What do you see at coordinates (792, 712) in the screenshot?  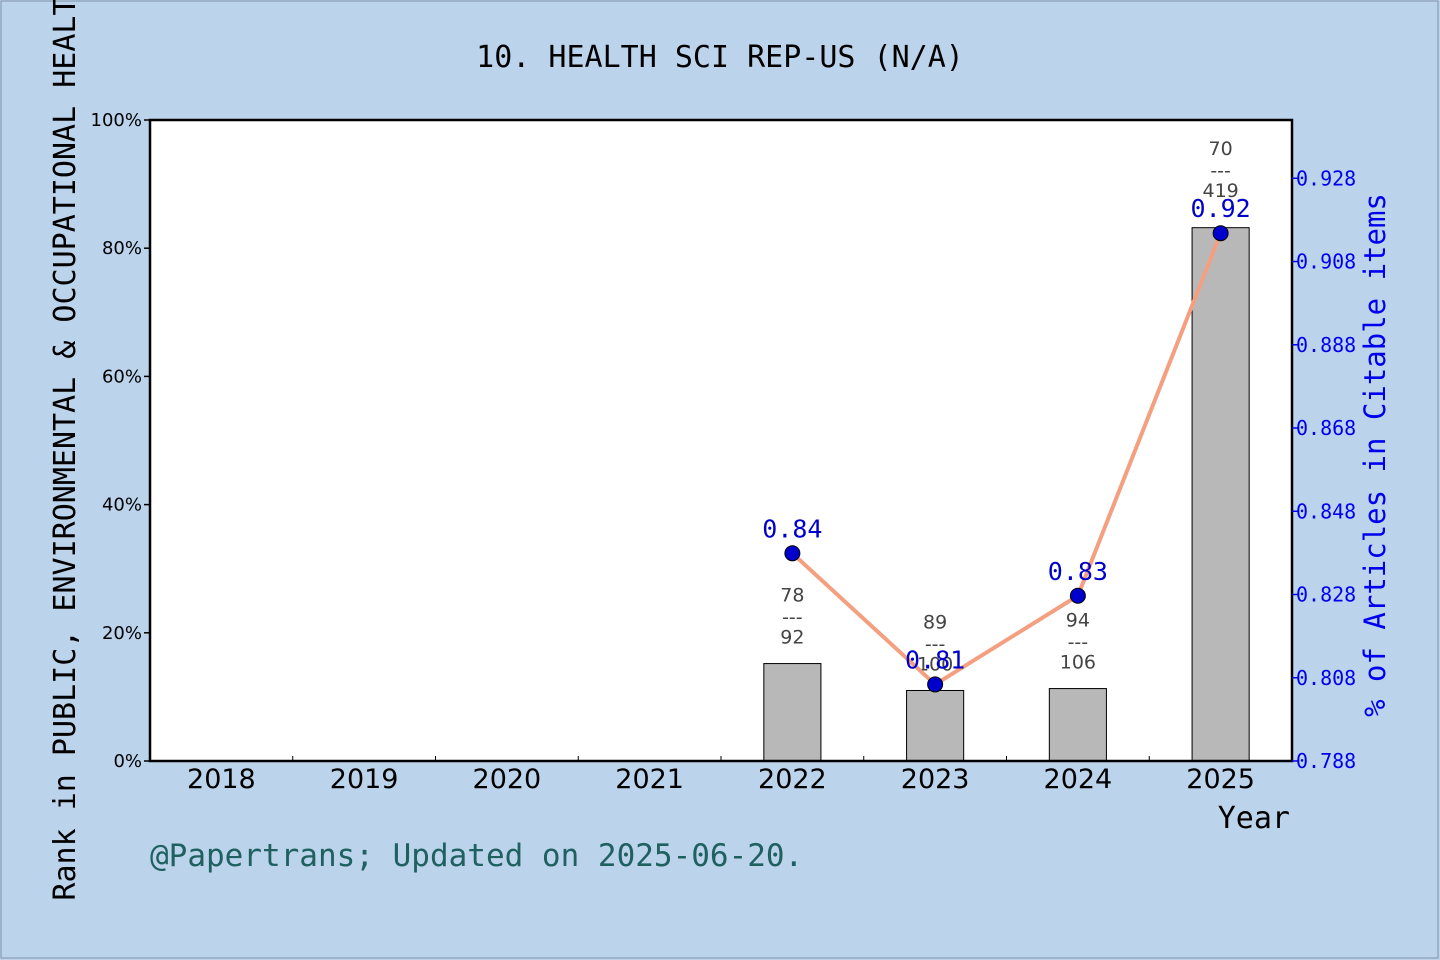 I see `bar-2022` at bounding box center [792, 712].